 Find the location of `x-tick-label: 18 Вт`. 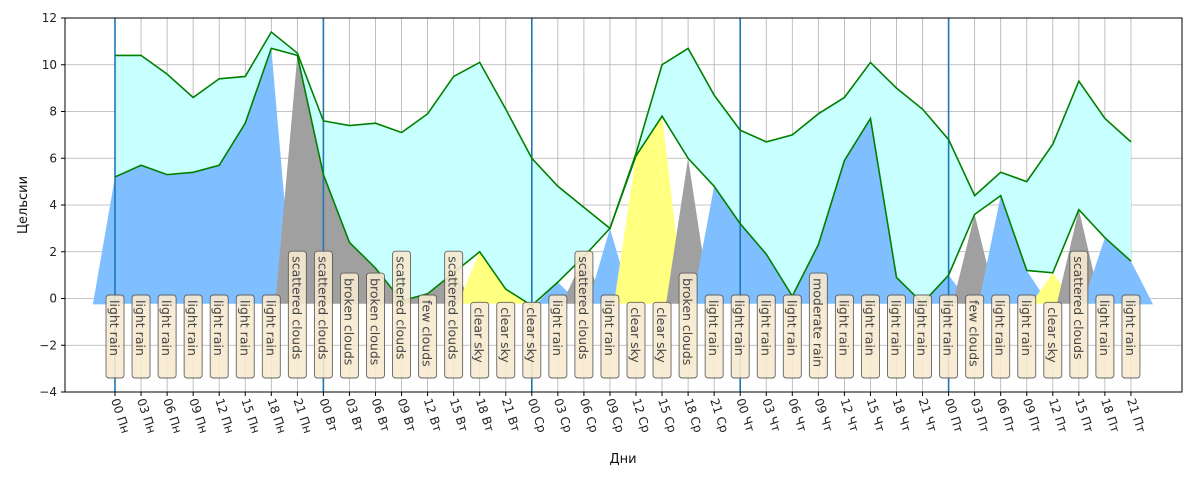

x-tick-label: 18 Вт is located at coordinates (485, 415).